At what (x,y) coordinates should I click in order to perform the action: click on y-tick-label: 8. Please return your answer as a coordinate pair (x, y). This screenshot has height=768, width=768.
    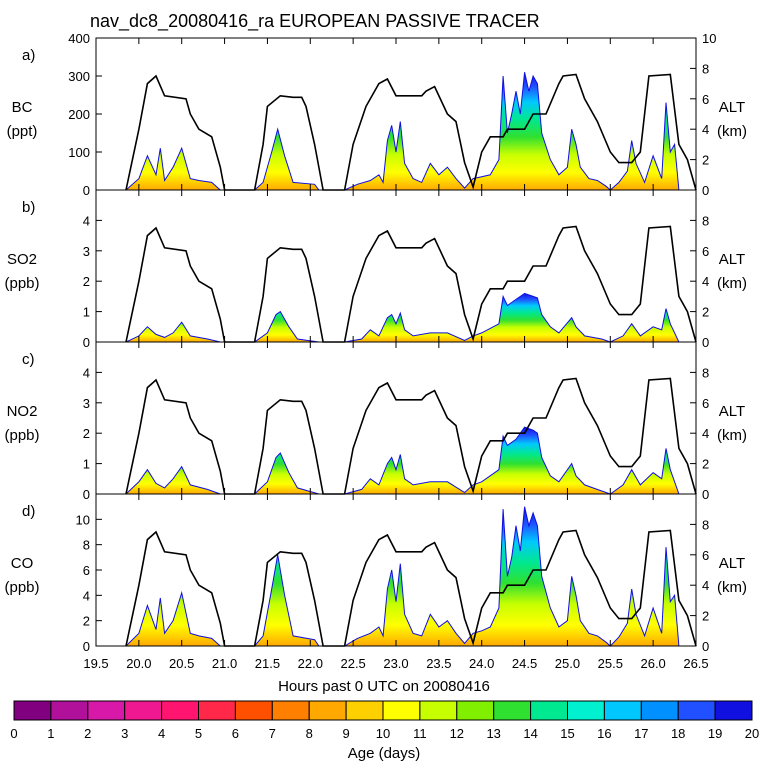
    Looking at the image, I should click on (86, 545).